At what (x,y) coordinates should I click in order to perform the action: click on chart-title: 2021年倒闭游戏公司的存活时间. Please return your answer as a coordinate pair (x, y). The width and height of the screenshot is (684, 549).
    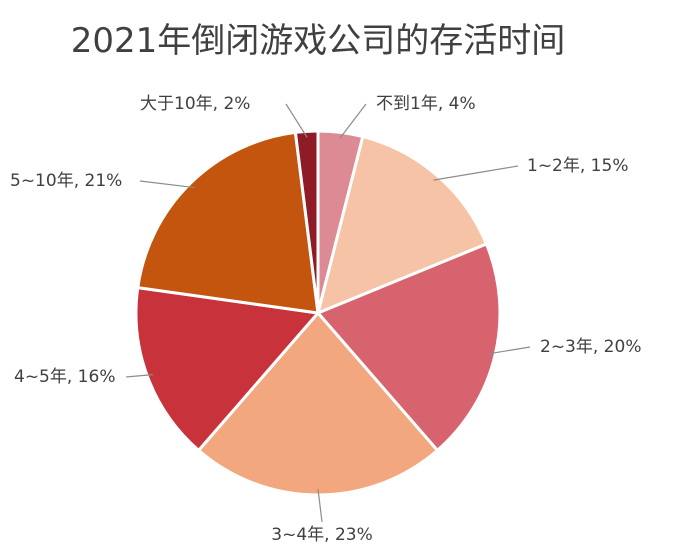
    Looking at the image, I should click on (318, 41).